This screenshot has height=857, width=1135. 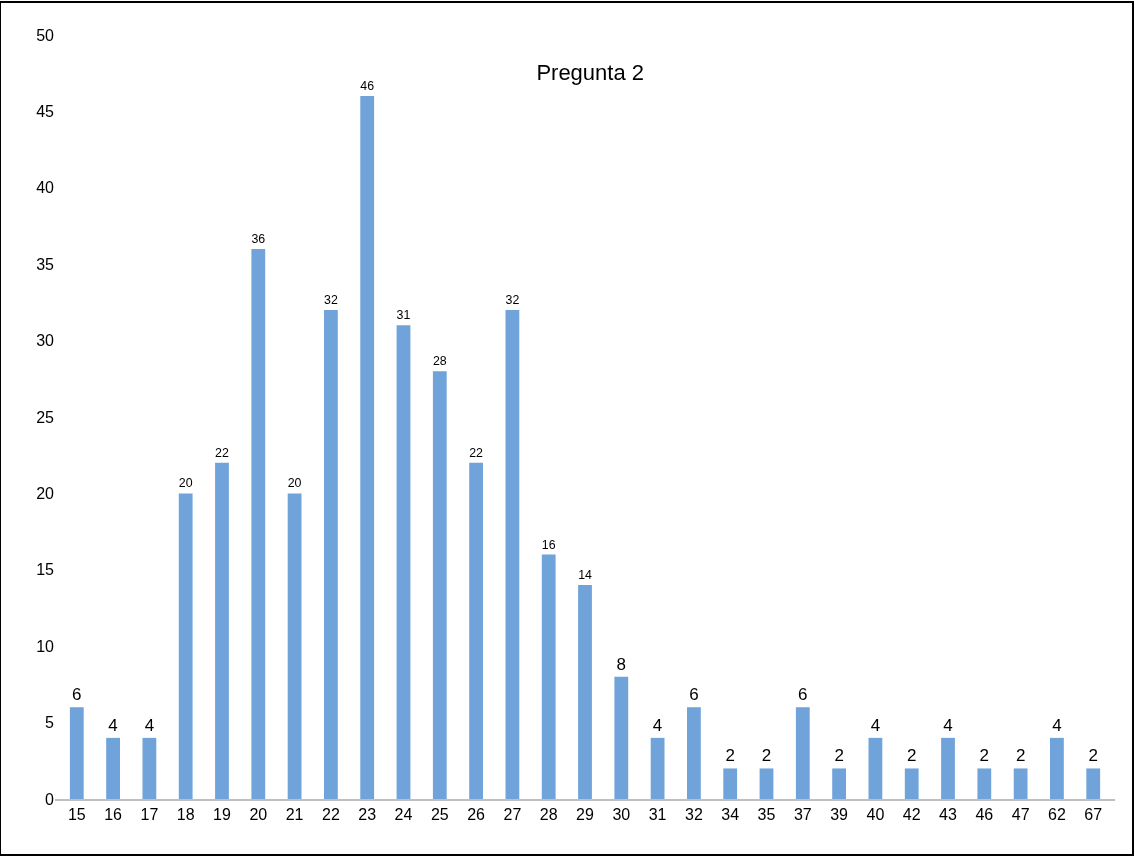 What do you see at coordinates (45, 35) in the screenshot?
I see `y-tick-label: 50` at bounding box center [45, 35].